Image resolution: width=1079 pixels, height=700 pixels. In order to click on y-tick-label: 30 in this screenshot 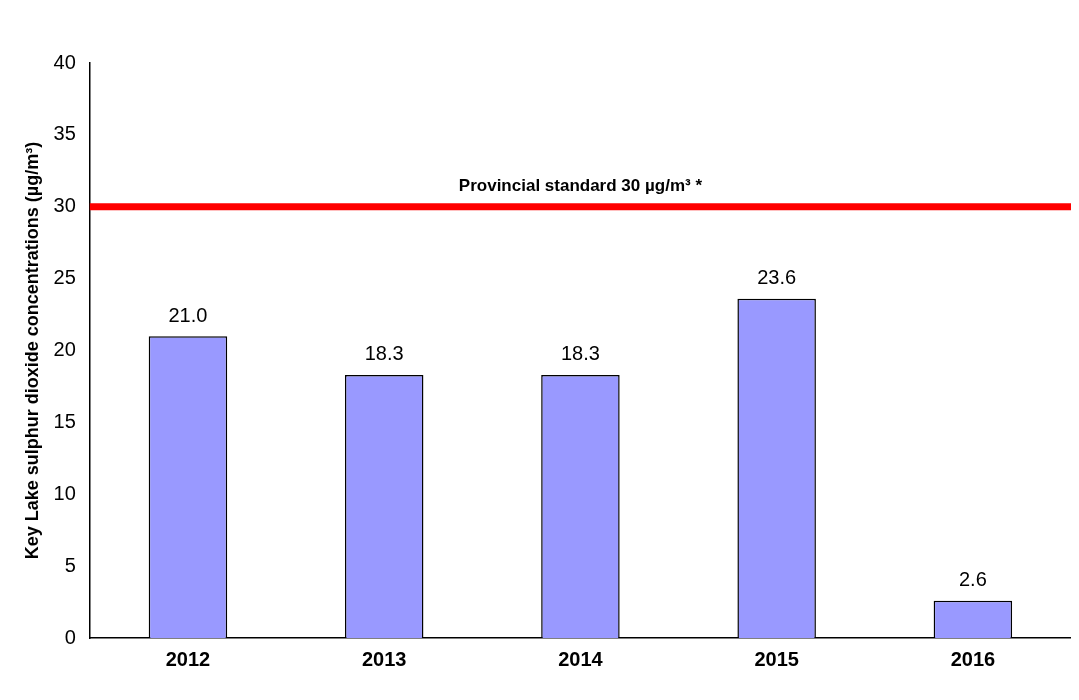, I will do `click(64, 205)`.